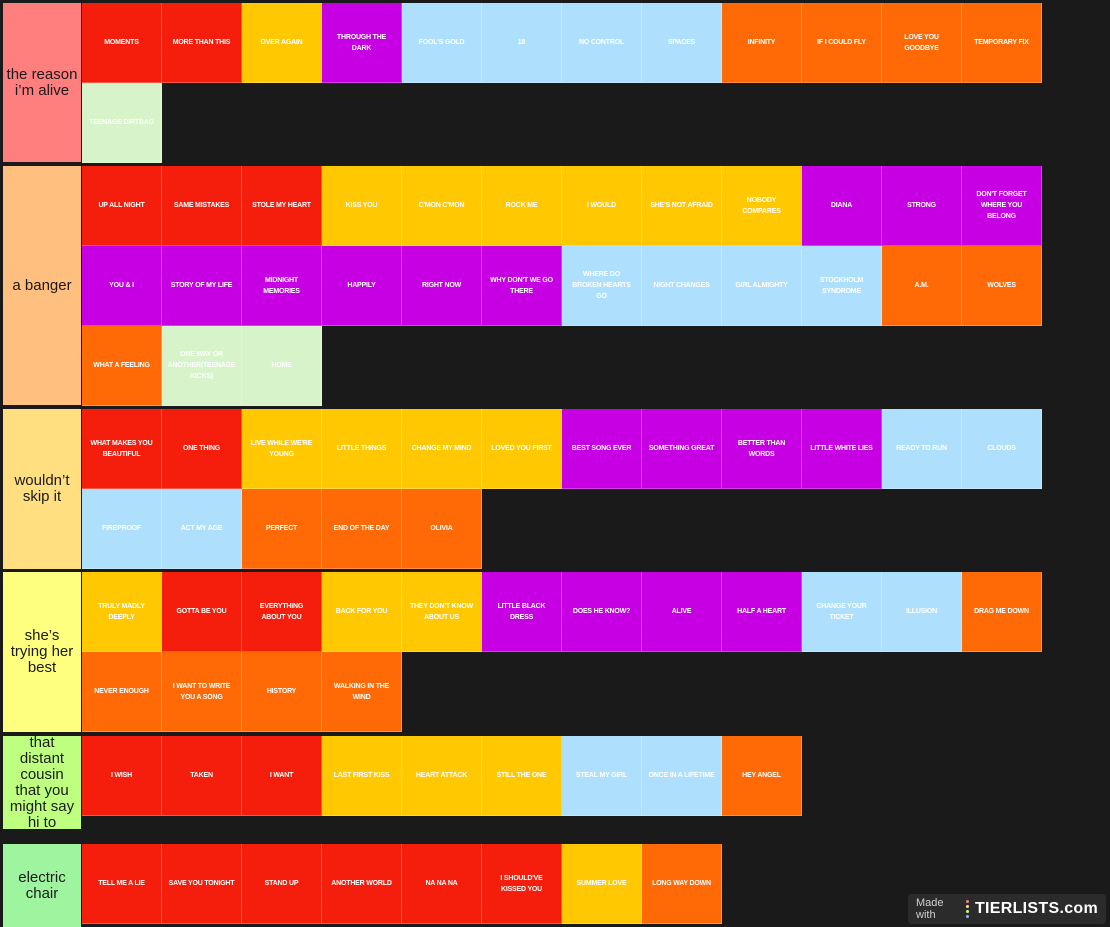 The width and height of the screenshot is (1110, 927). What do you see at coordinates (202, 366) in the screenshot?
I see `tier-item: ONE WAY OR ANOTHER(TEENAGE KICKS)` at bounding box center [202, 366].